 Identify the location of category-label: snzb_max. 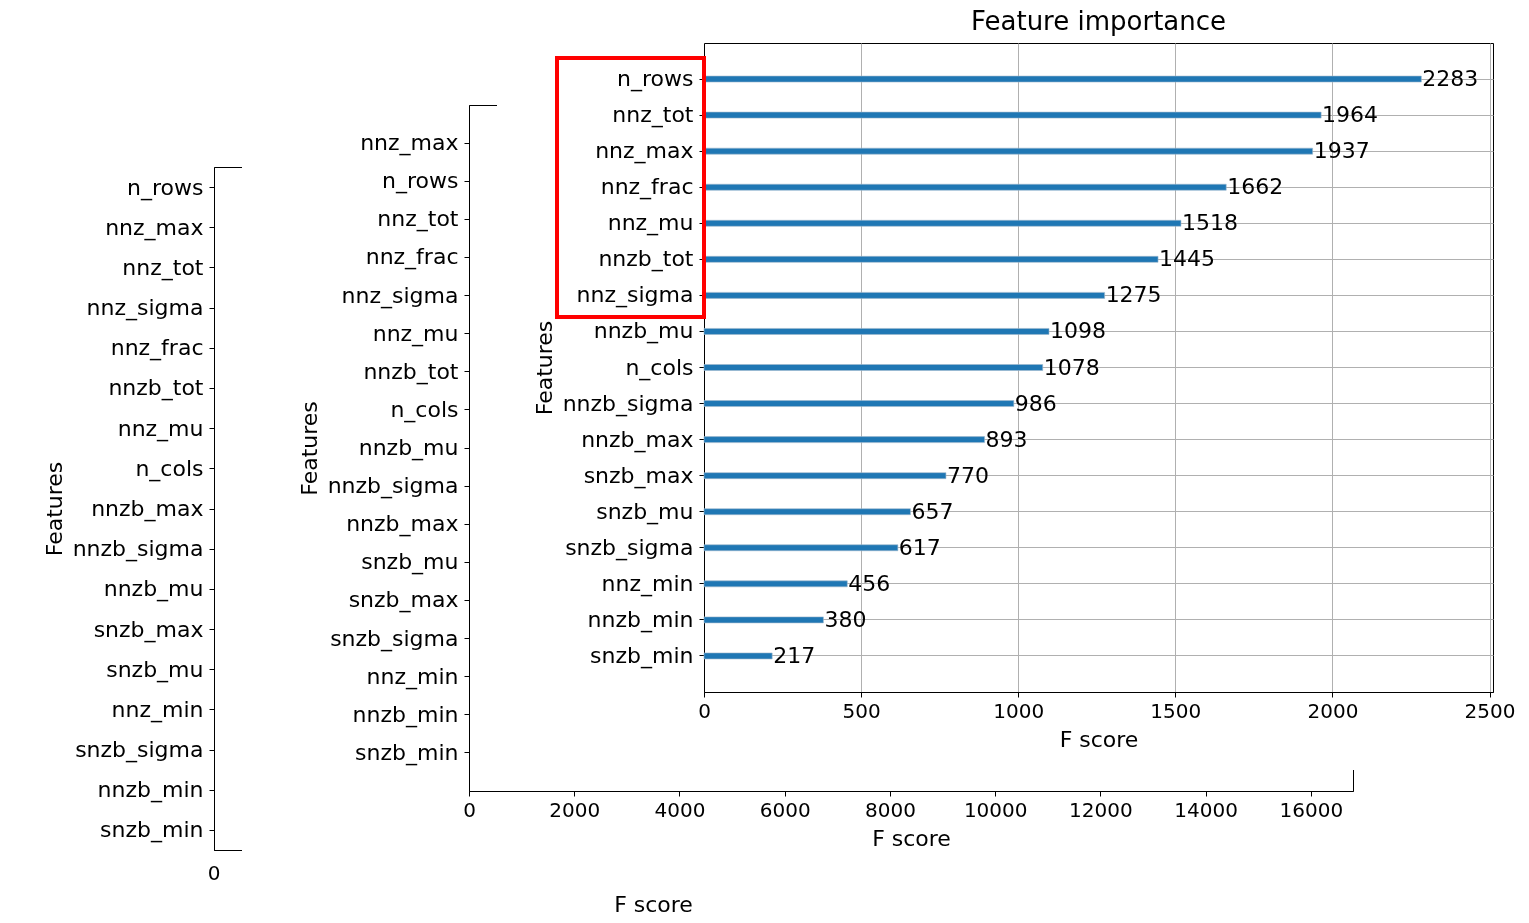
(148, 629).